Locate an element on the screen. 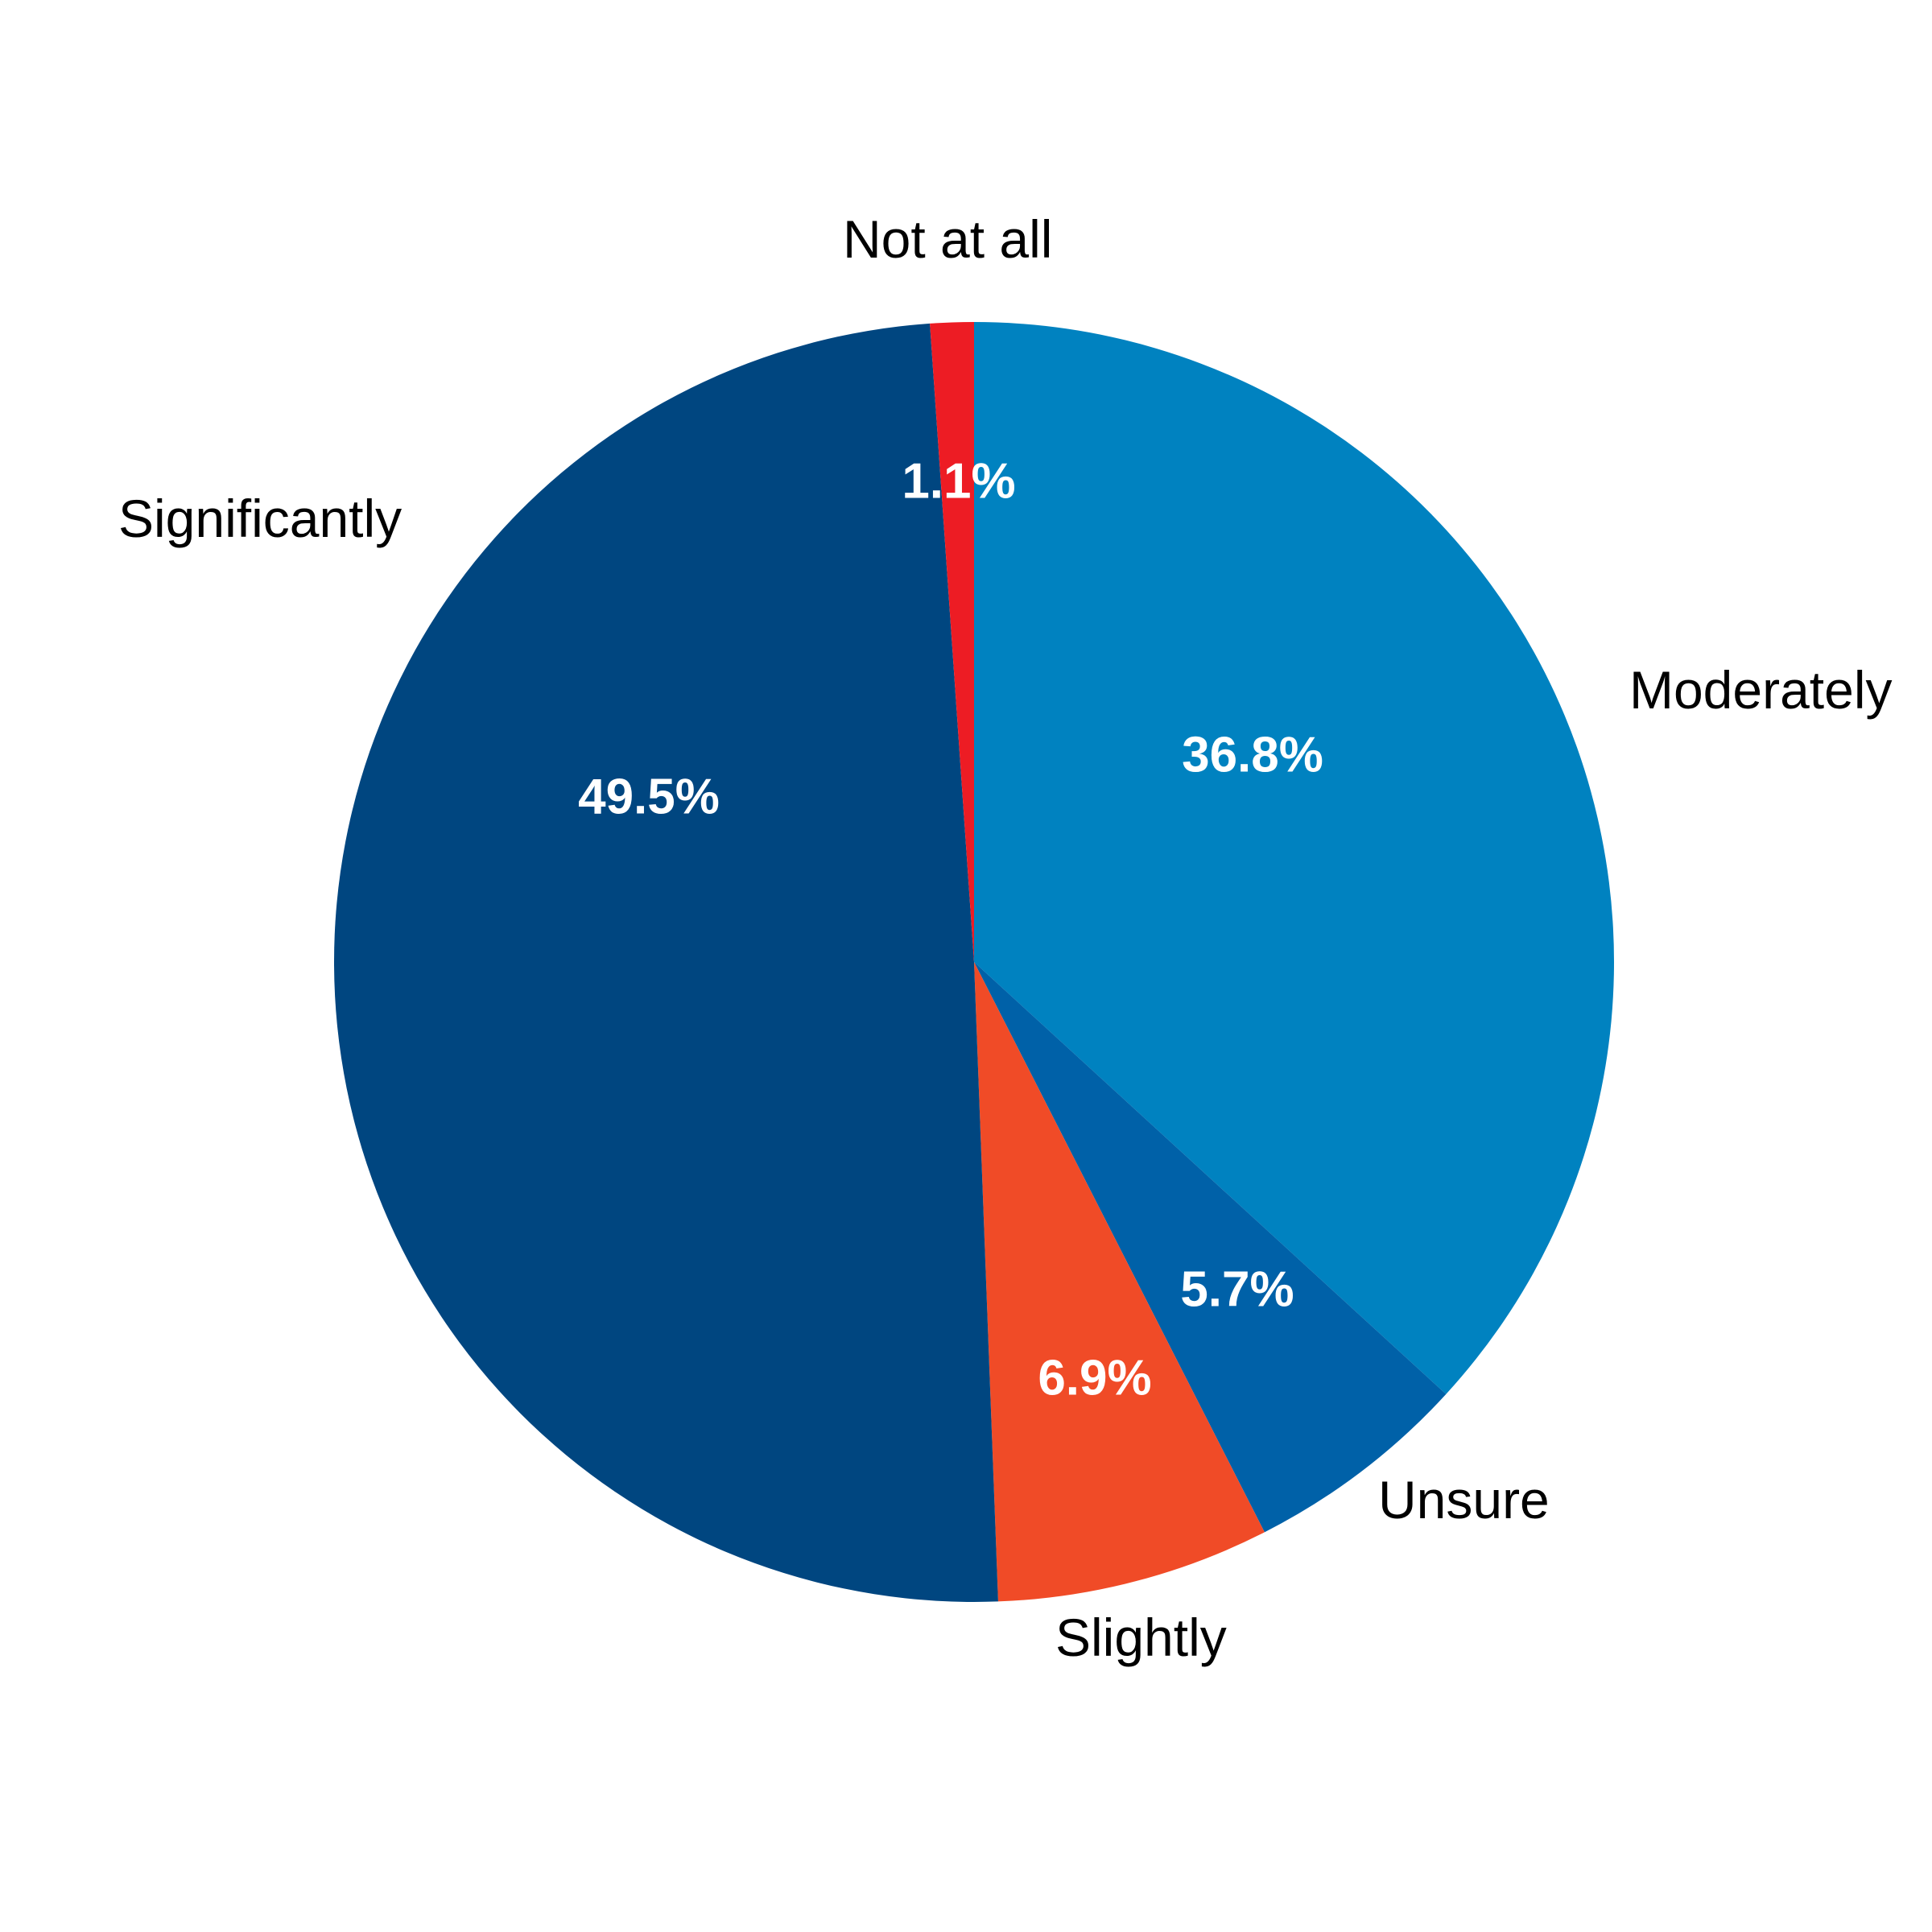 The height and width of the screenshot is (1932, 1932). value-label-moderately: 36.8% is located at coordinates (1252, 754).